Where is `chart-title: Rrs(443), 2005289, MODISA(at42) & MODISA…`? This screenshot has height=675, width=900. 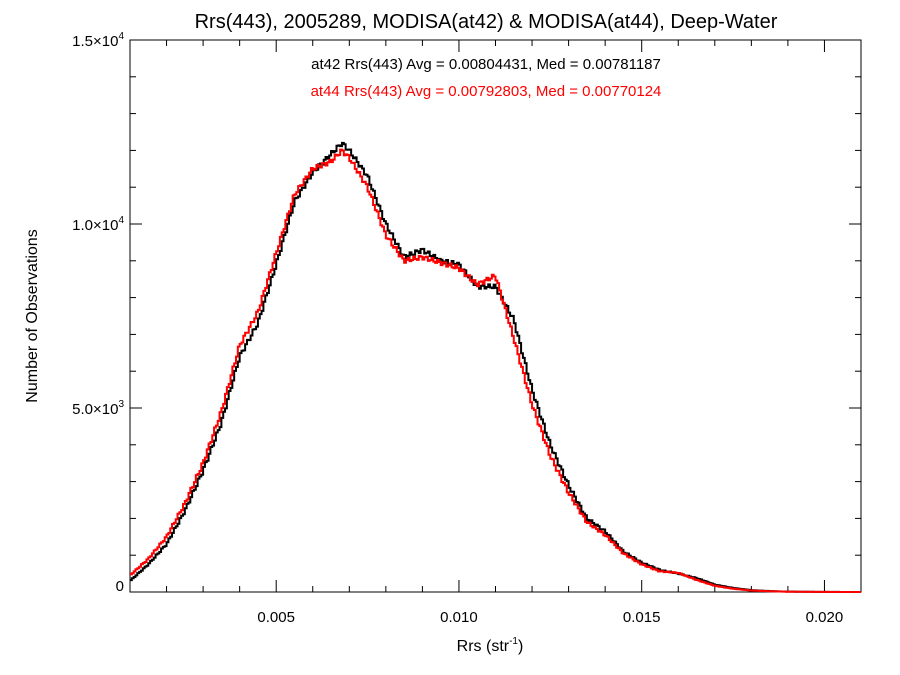
chart-title: Rrs(443), 2005289, MODISA(at42) & MODISA… is located at coordinates (486, 22).